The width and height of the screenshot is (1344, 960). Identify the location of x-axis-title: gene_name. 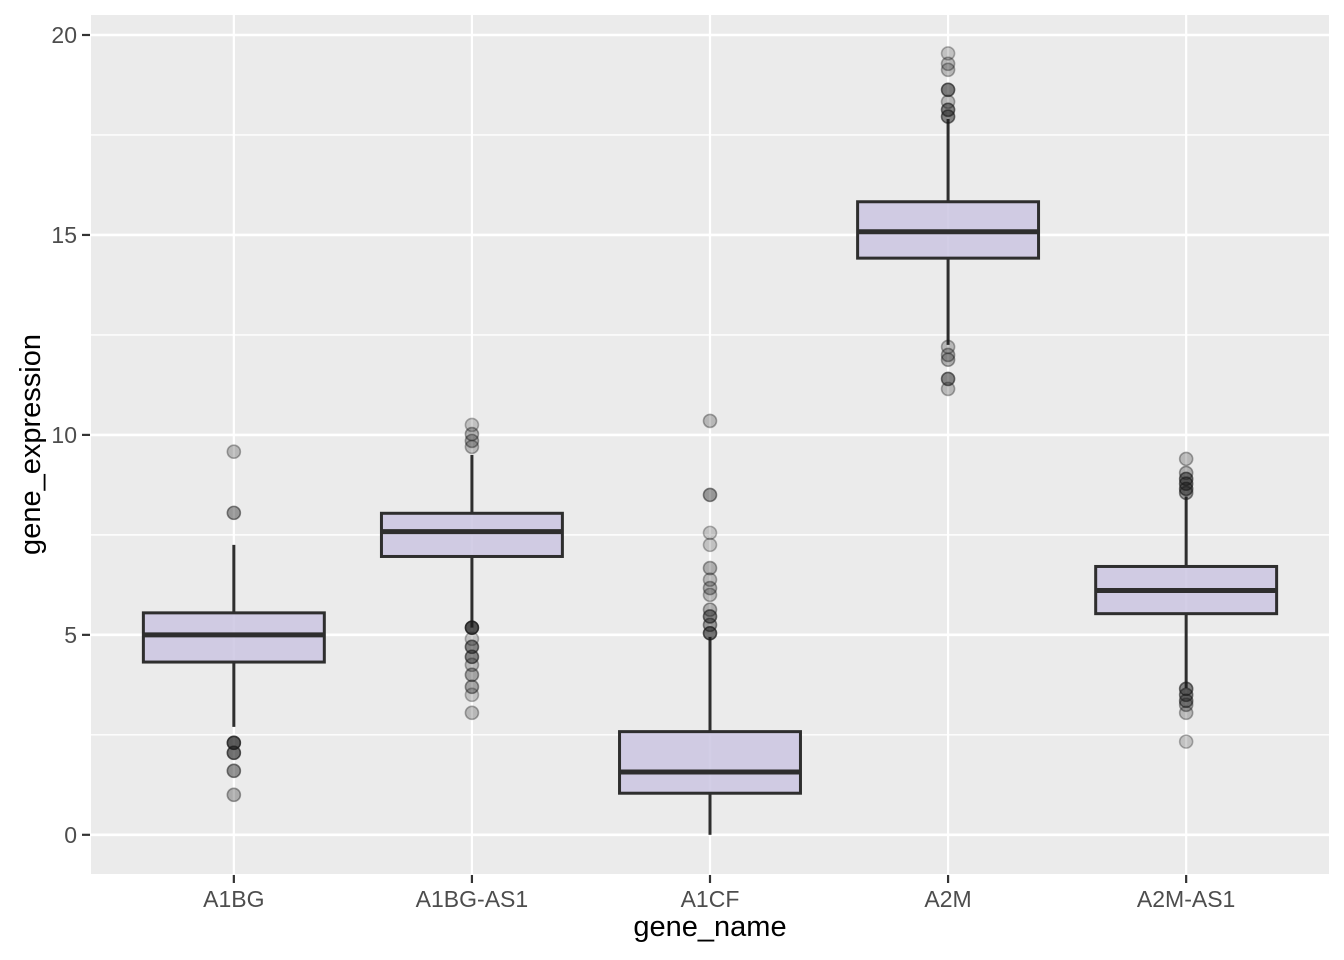
(709, 927).